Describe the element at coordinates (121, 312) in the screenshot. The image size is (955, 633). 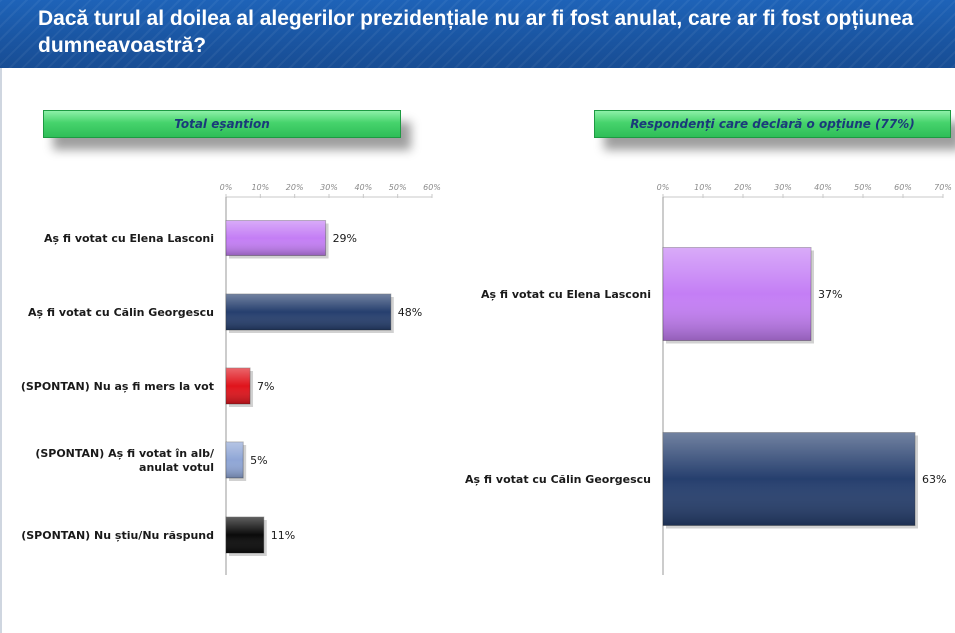
I see `chart-0-category-label: Aș fi votat cu Călin Georgescu` at that location.